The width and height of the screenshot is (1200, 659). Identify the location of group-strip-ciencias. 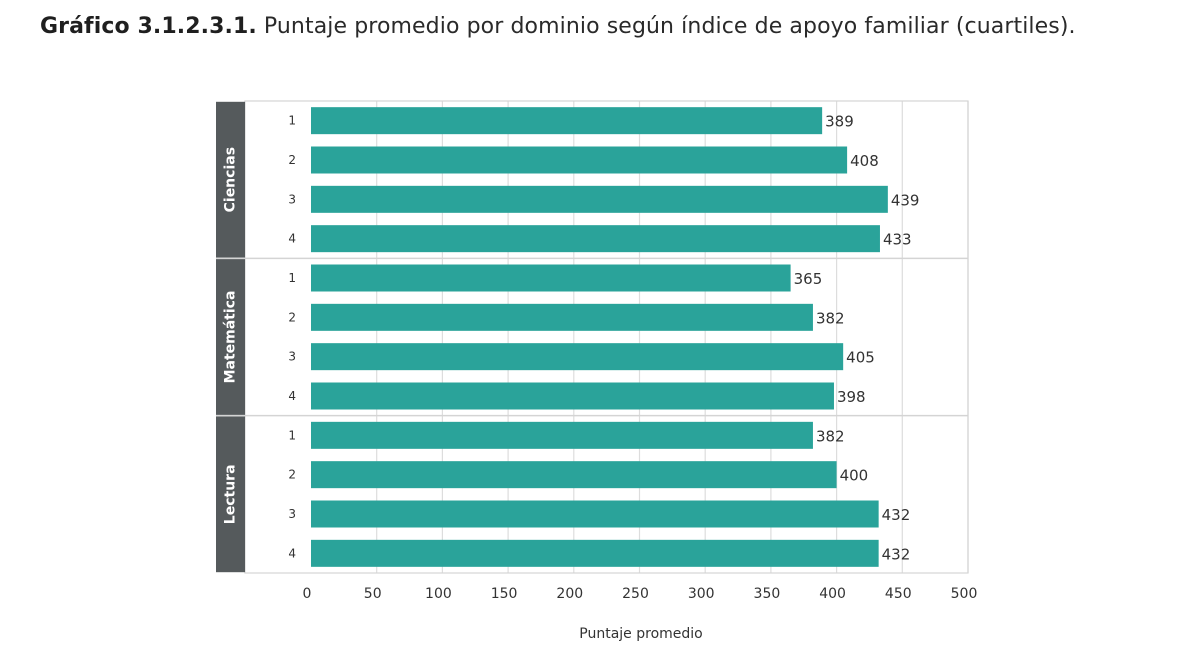
(230, 179).